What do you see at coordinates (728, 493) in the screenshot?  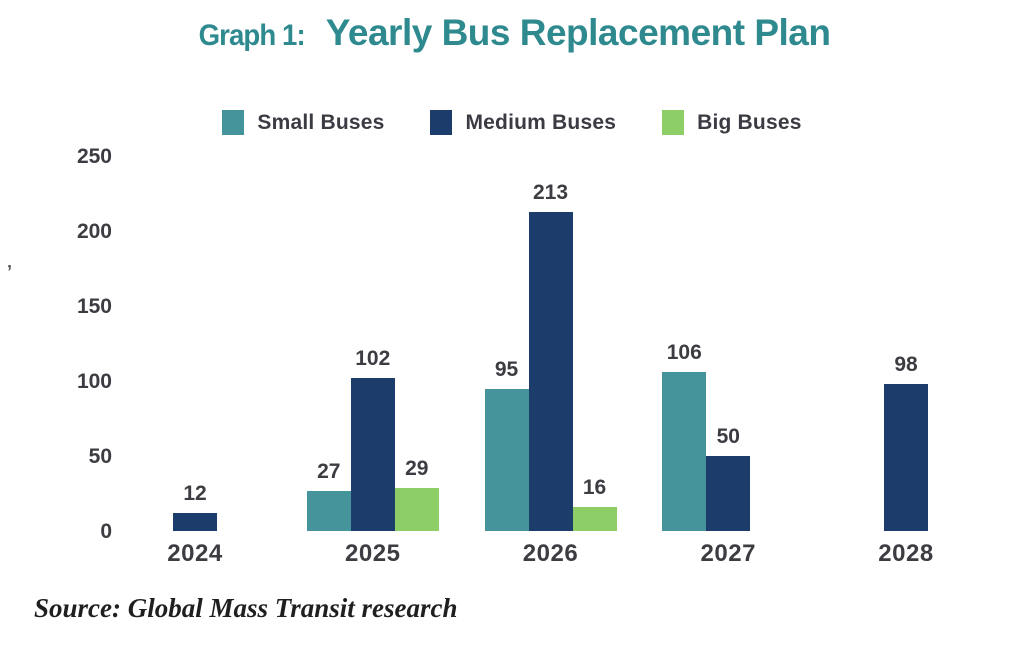 I see `bar-medium-2027` at bounding box center [728, 493].